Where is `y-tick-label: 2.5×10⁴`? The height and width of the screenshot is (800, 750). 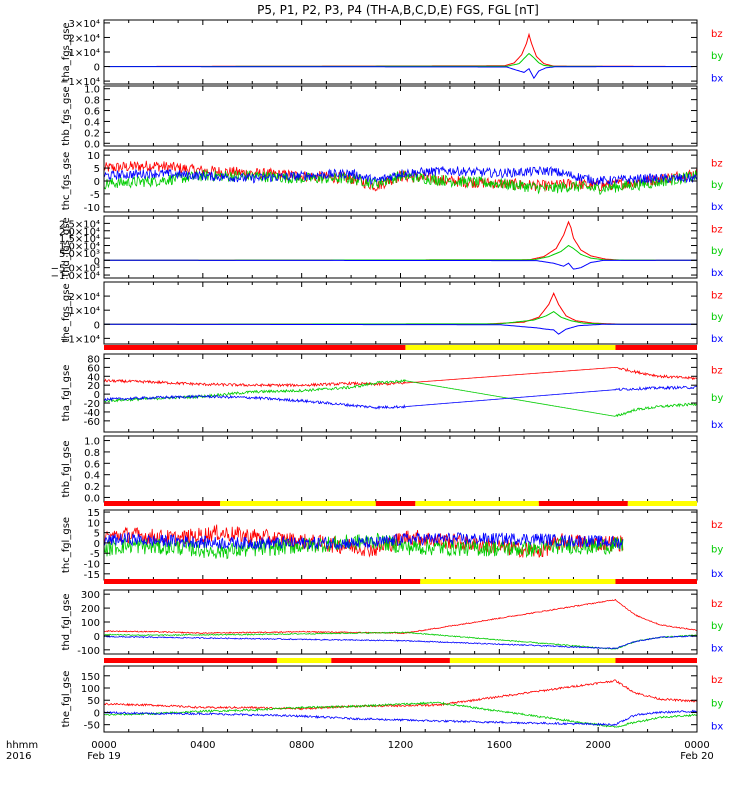 y-tick-label: 2.5×10⁴ is located at coordinates (79, 224).